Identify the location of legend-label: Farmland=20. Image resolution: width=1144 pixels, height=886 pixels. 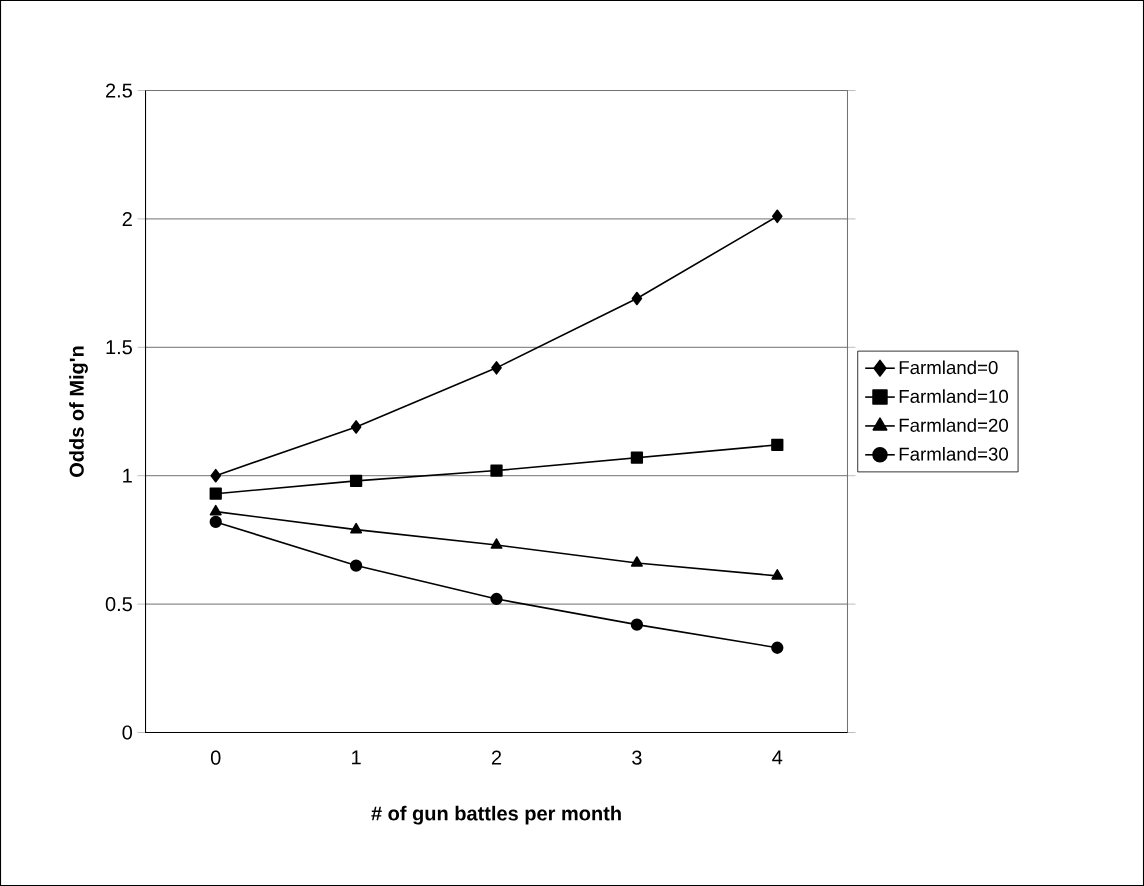
(954, 425).